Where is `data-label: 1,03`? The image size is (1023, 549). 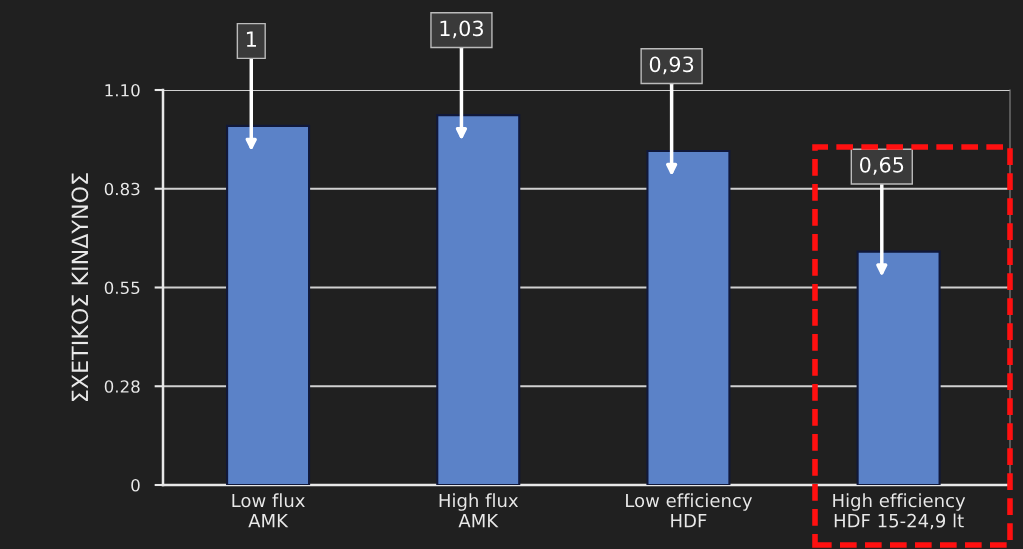
data-label: 1,03 is located at coordinates (461, 29).